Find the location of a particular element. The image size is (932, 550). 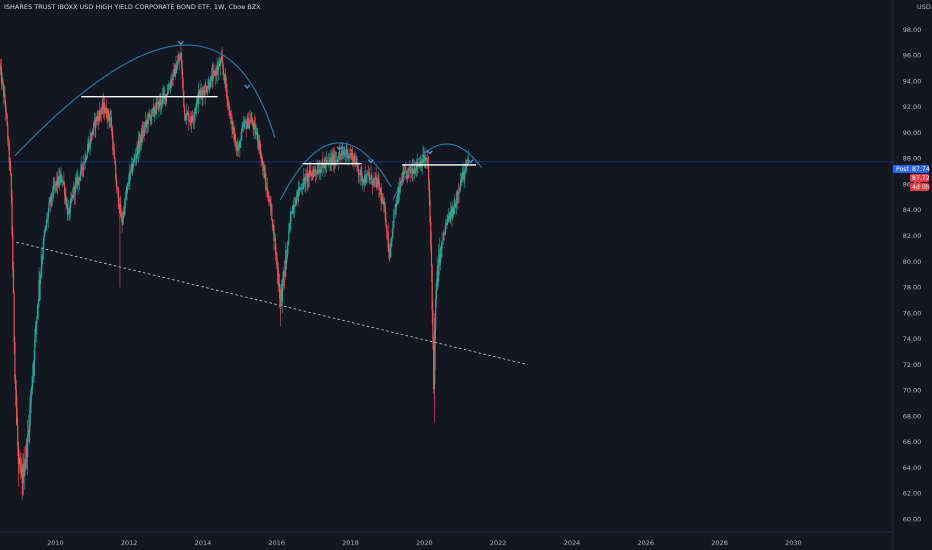

close-price-tag-value: 87.72 is located at coordinates (921, 178).